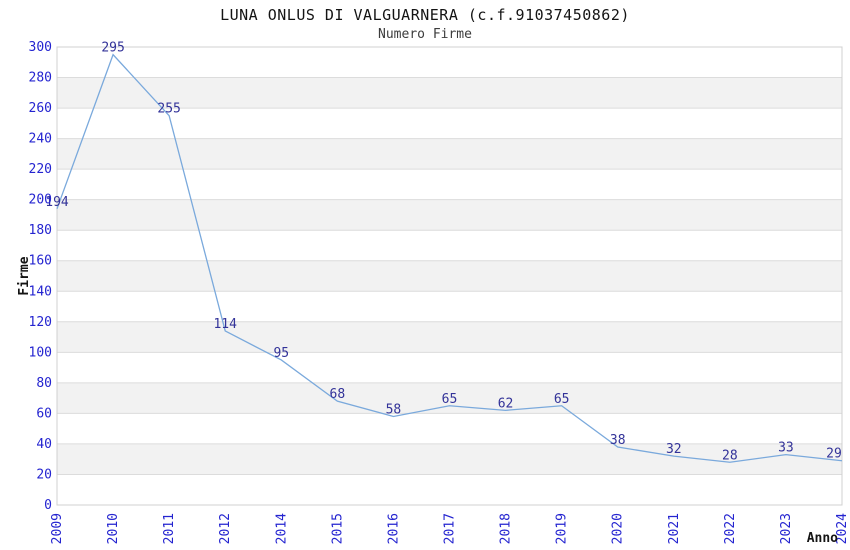 This screenshot has width=850, height=550. I want to click on x-tick-label: 2024, so click(842, 528).